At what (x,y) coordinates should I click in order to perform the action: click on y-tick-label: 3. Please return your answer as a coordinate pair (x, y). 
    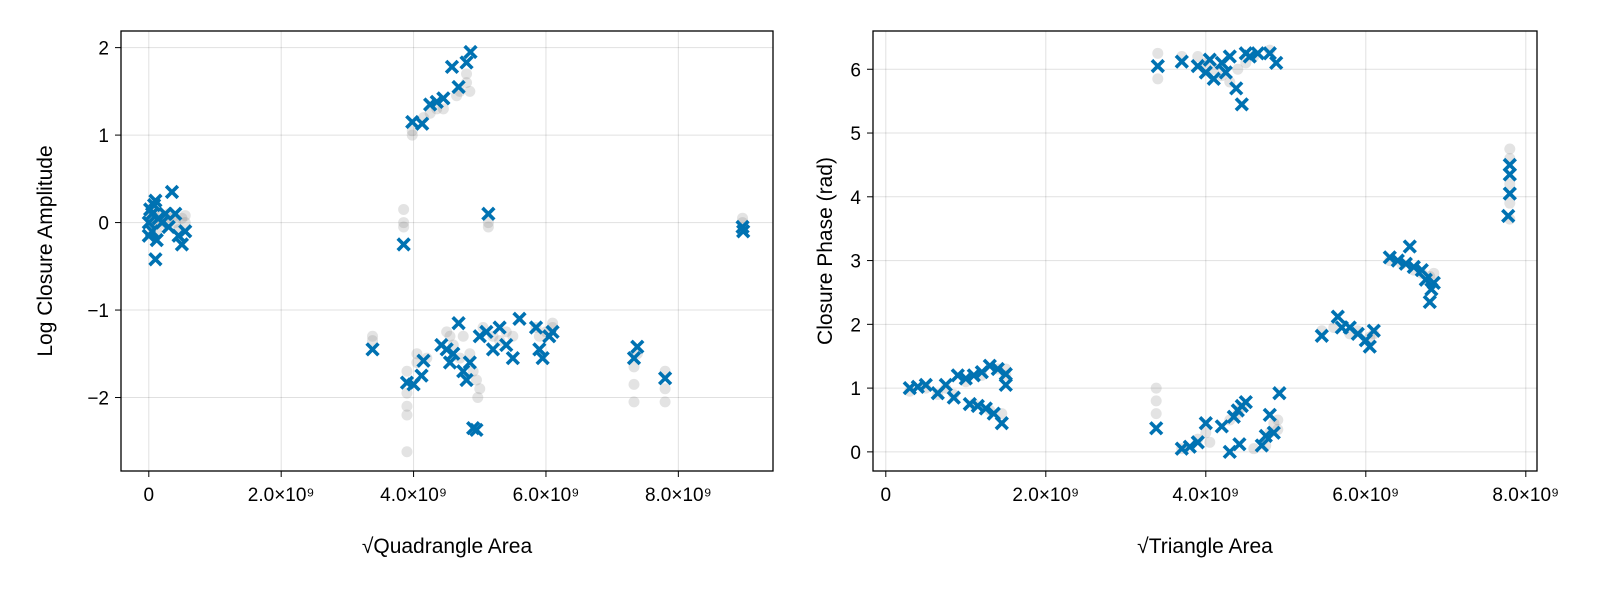
    Looking at the image, I should click on (855, 262).